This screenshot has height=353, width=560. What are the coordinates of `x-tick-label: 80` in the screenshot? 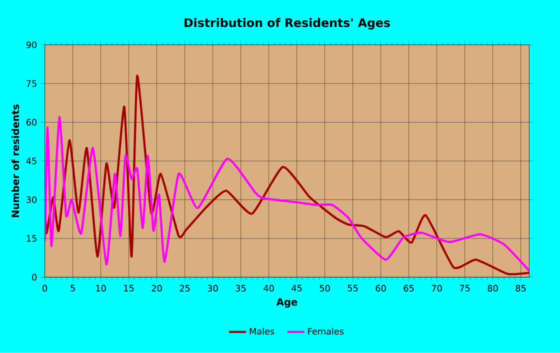 It's located at (493, 288).